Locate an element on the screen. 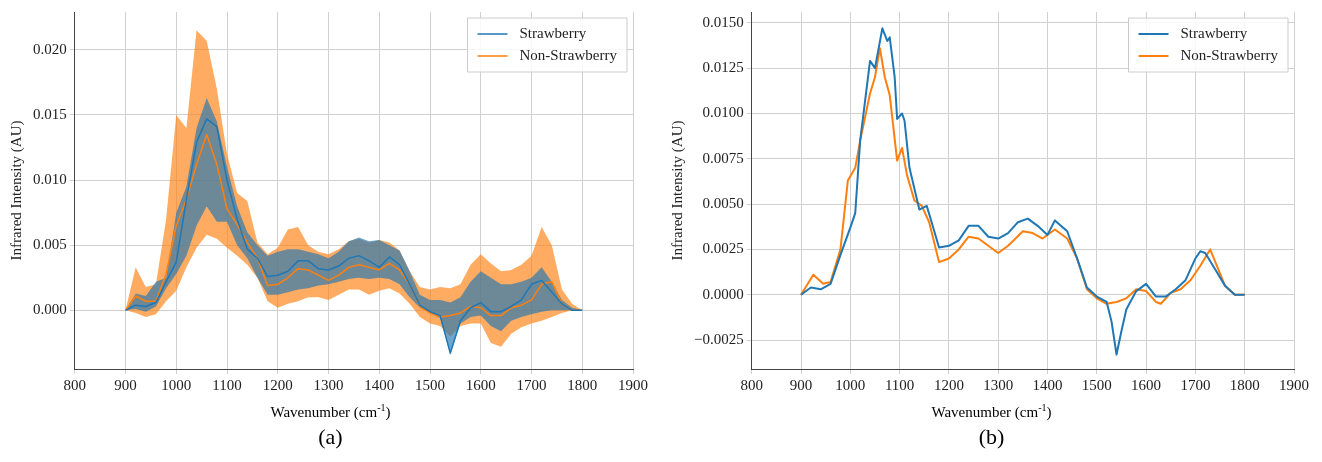 This screenshot has height=462, width=1322. y-tick-label: 0.000 is located at coordinates (50, 309).